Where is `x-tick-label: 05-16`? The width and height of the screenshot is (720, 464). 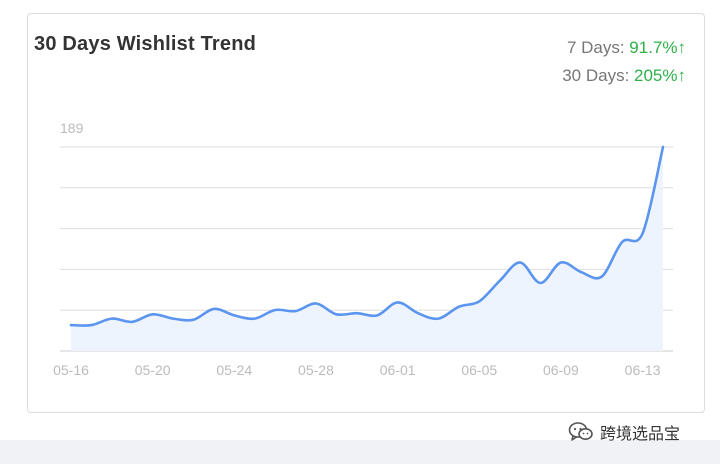
x-tick-label: 05-16 is located at coordinates (71, 370).